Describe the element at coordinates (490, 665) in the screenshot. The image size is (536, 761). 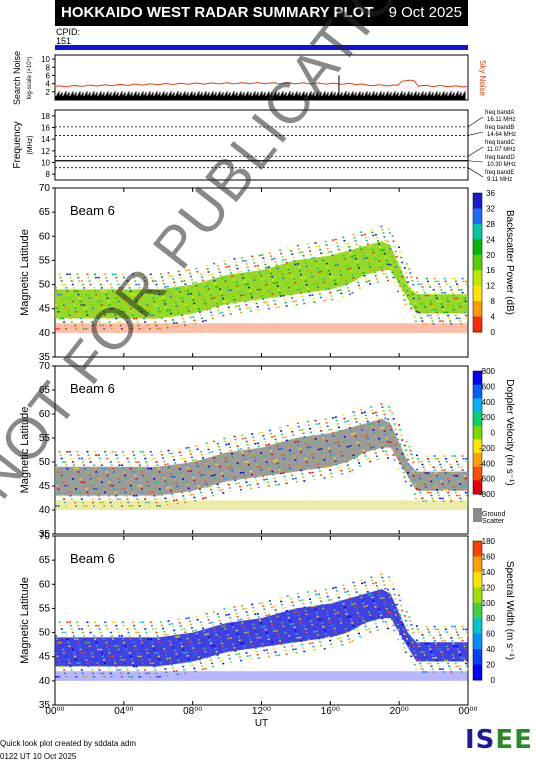
I see `colorbar-tick-label: 20` at that location.